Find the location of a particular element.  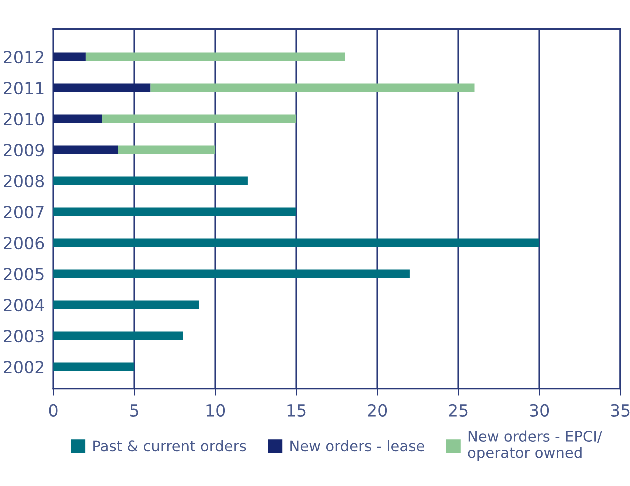

x-tick-label: 25 is located at coordinates (458, 410).